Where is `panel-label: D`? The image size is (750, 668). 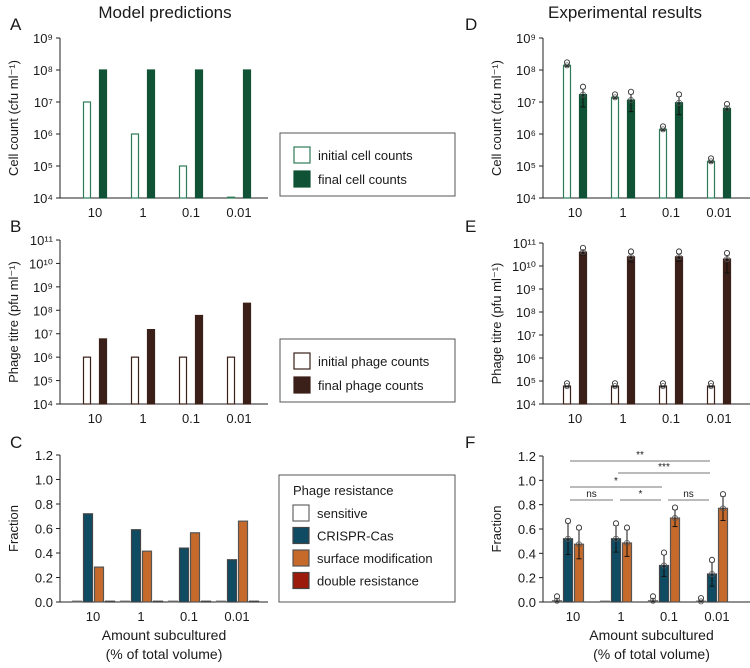
panel-label: D is located at coordinates (471, 24).